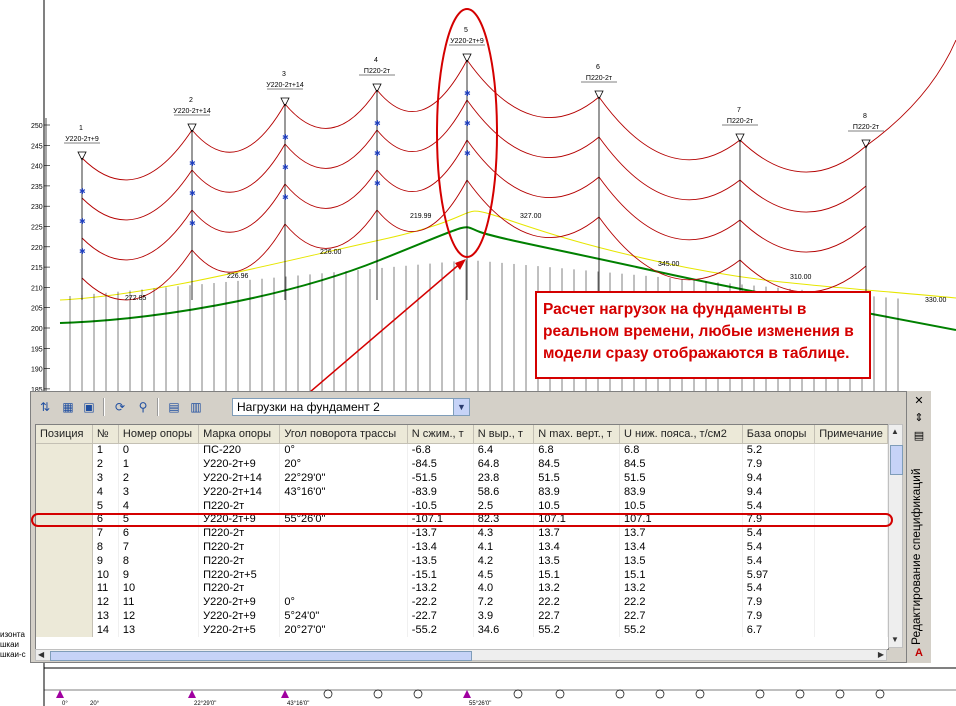 This screenshot has height=706, width=956. I want to click on table-cell: 12, so click(159, 616).